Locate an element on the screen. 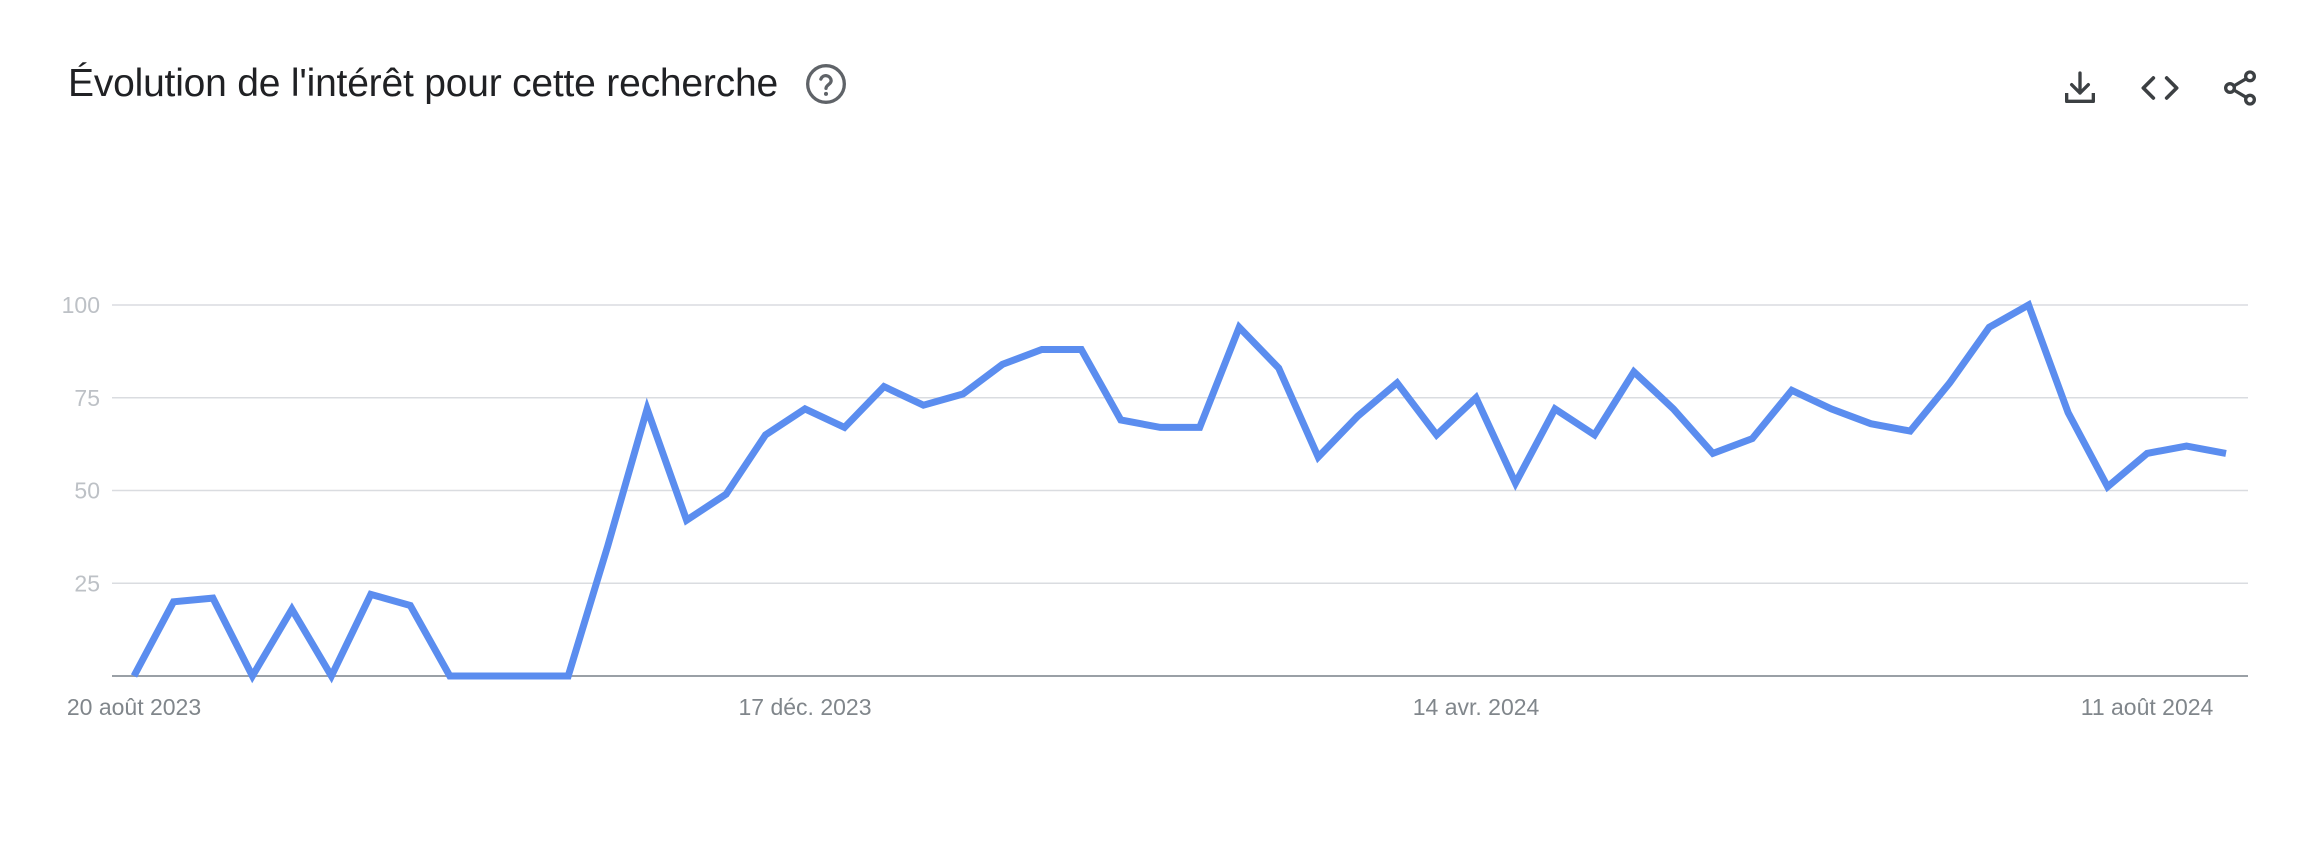  embed-code-icon is located at coordinates (2160, 88).